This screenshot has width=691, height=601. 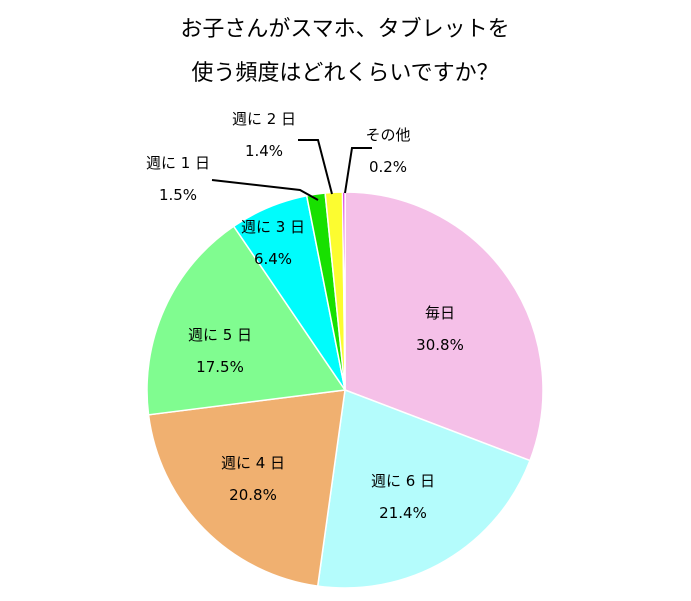 I want to click on slice-value-5: 6.4%, so click(x=273, y=259).